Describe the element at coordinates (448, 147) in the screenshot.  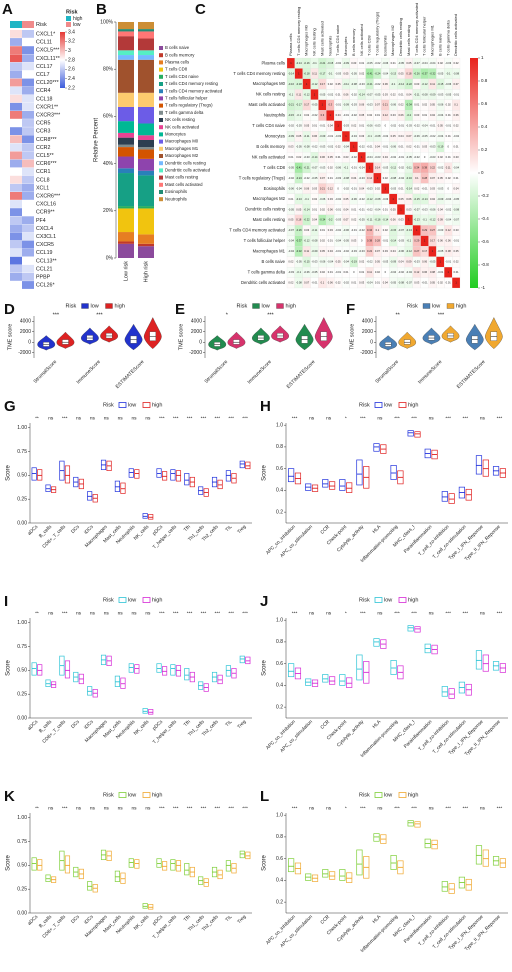
I see `corr-value: 0` at that location.